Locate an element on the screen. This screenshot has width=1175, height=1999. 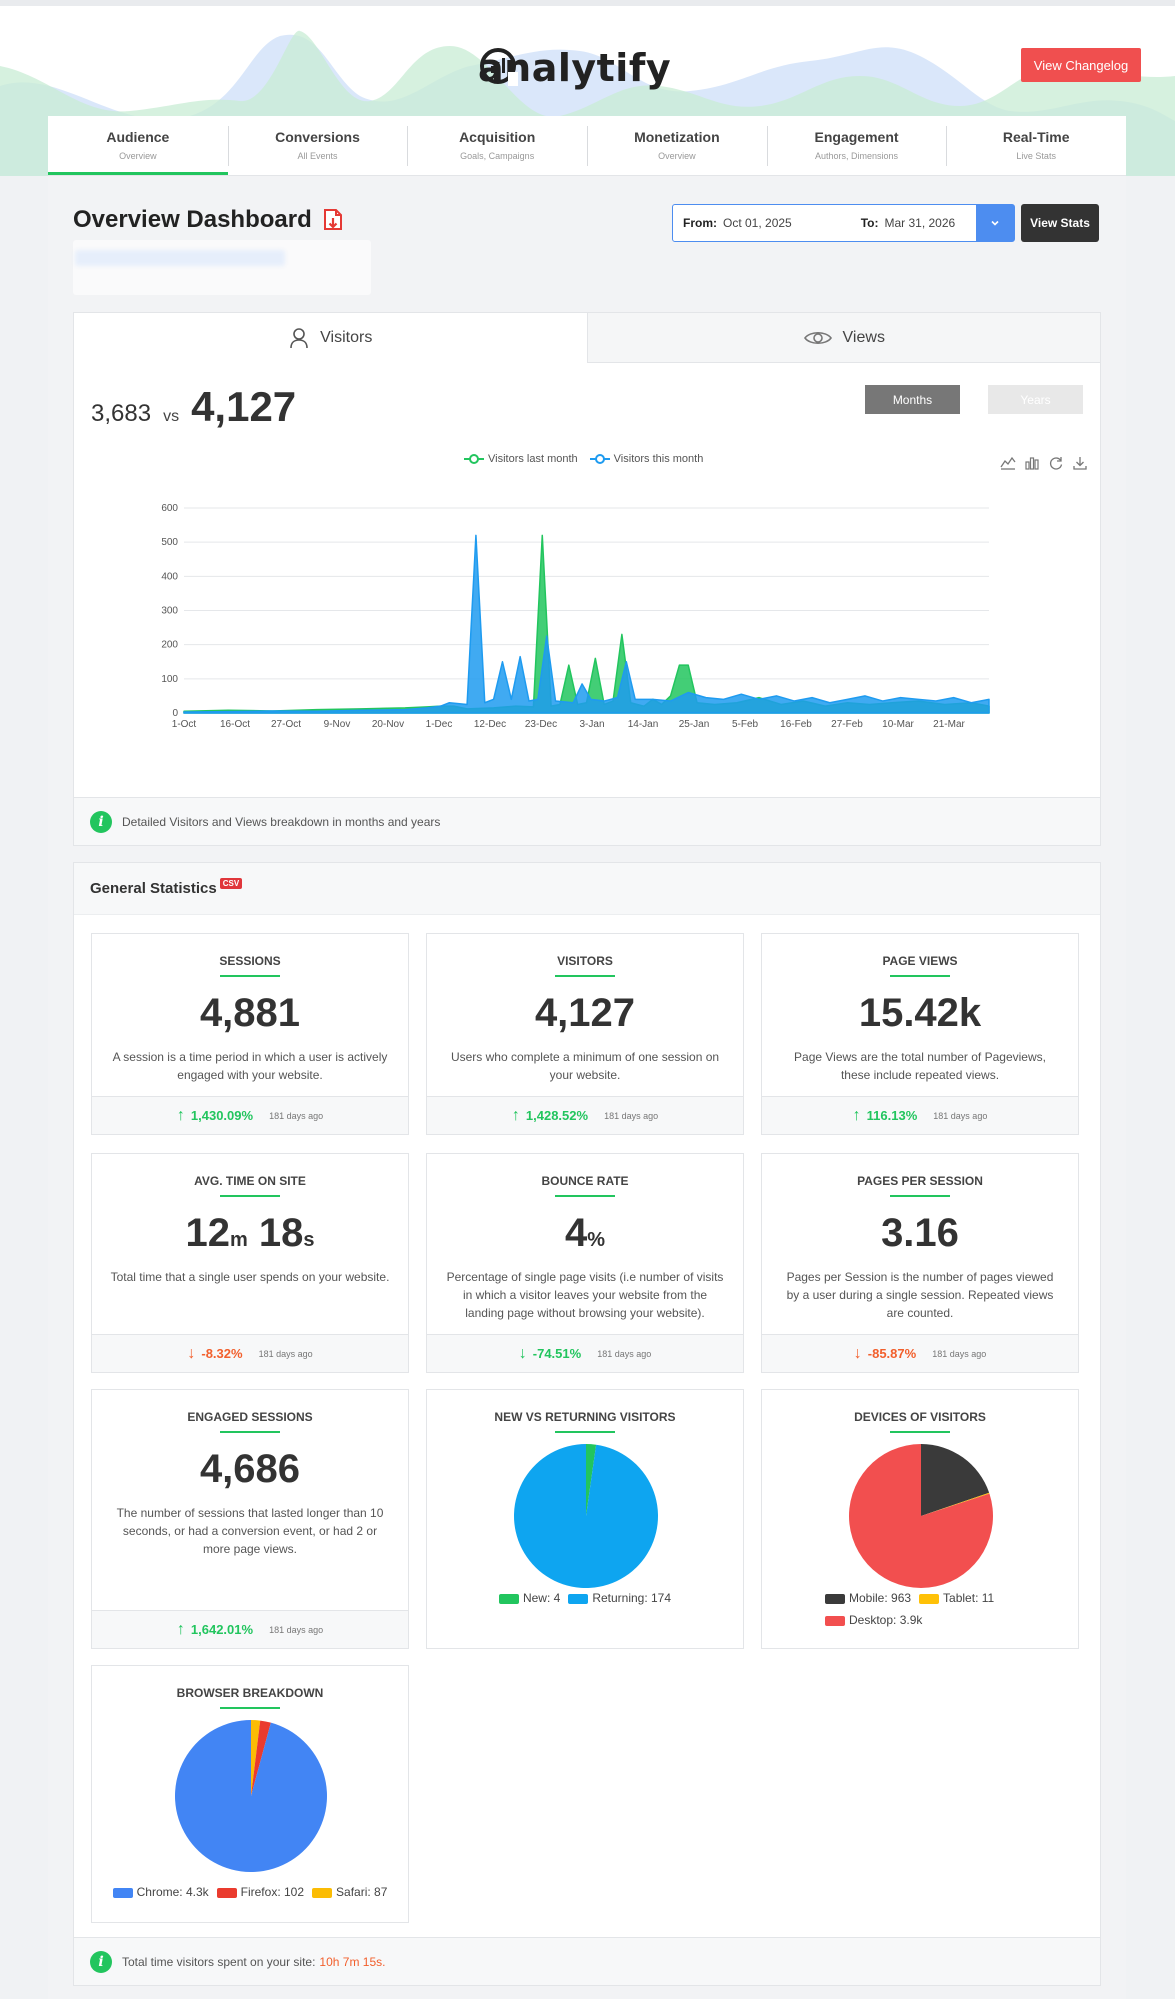
stat-footer: ↑ 1,430.09% 181 days ago is located at coordinates (250, 1115).